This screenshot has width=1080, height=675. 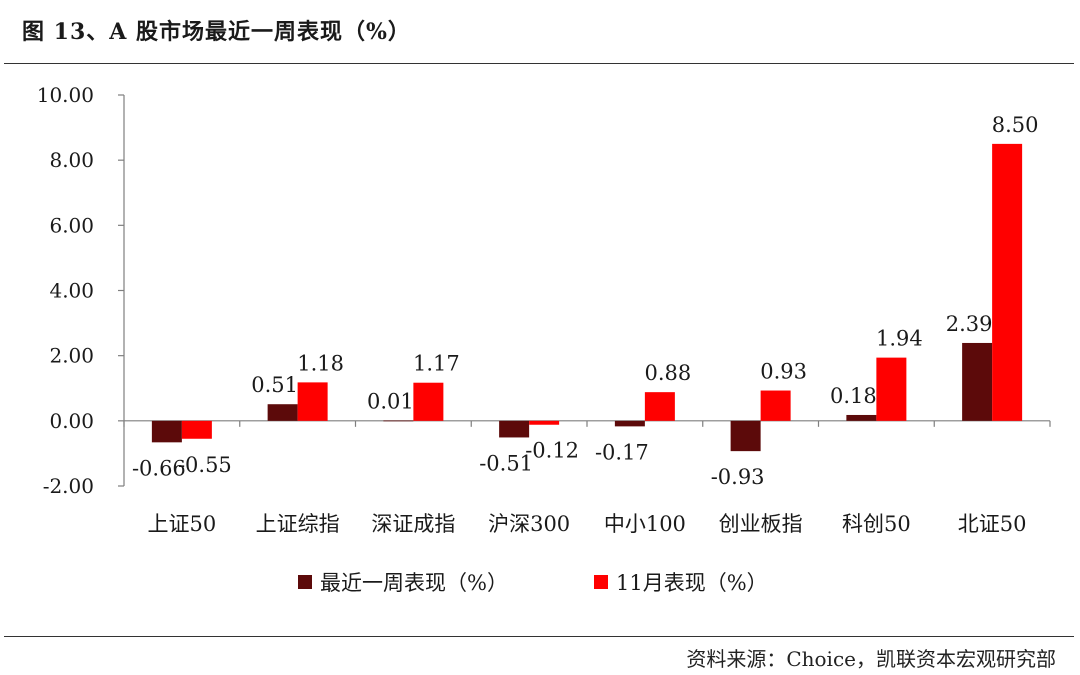 What do you see at coordinates (876, 524) in the screenshot?
I see `x-tick-label: 科创50` at bounding box center [876, 524].